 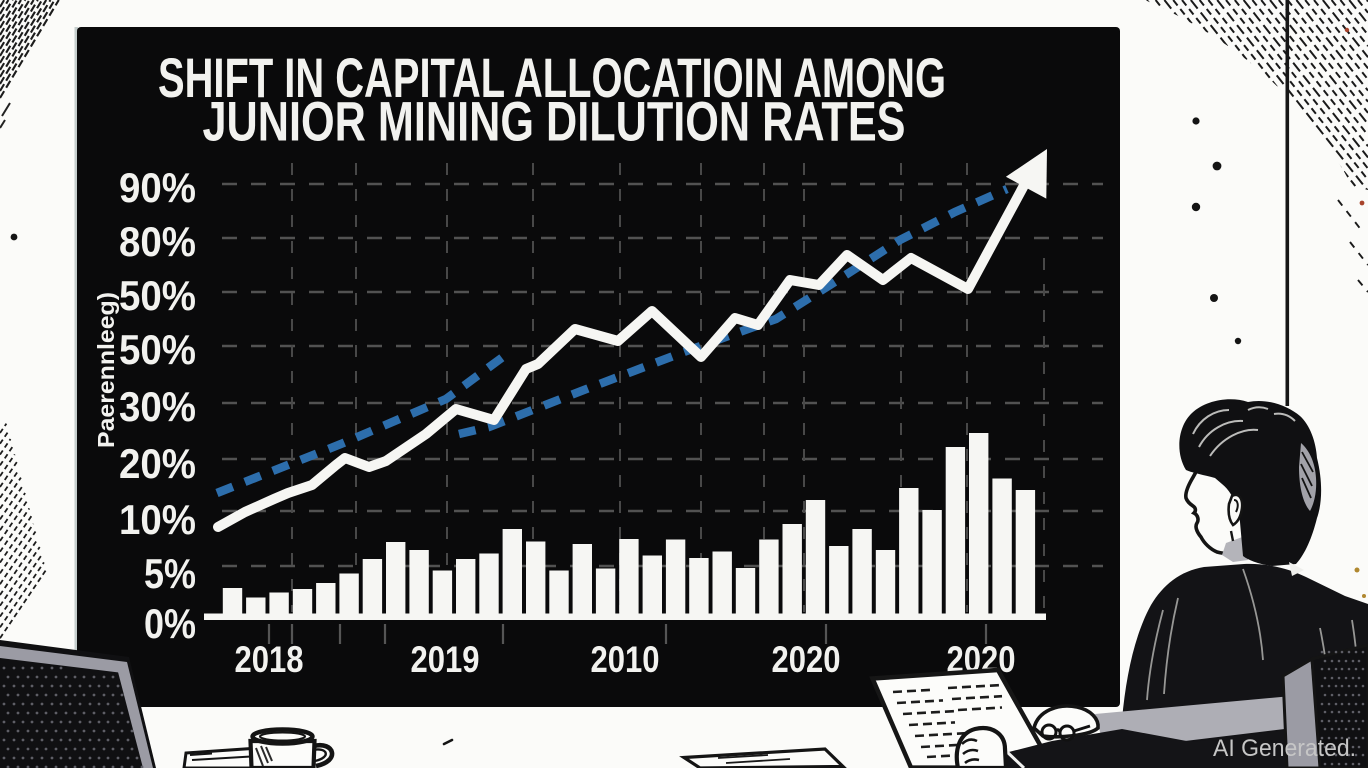 What do you see at coordinates (269, 659) in the screenshot?
I see `svg-text: 2018` at bounding box center [269, 659].